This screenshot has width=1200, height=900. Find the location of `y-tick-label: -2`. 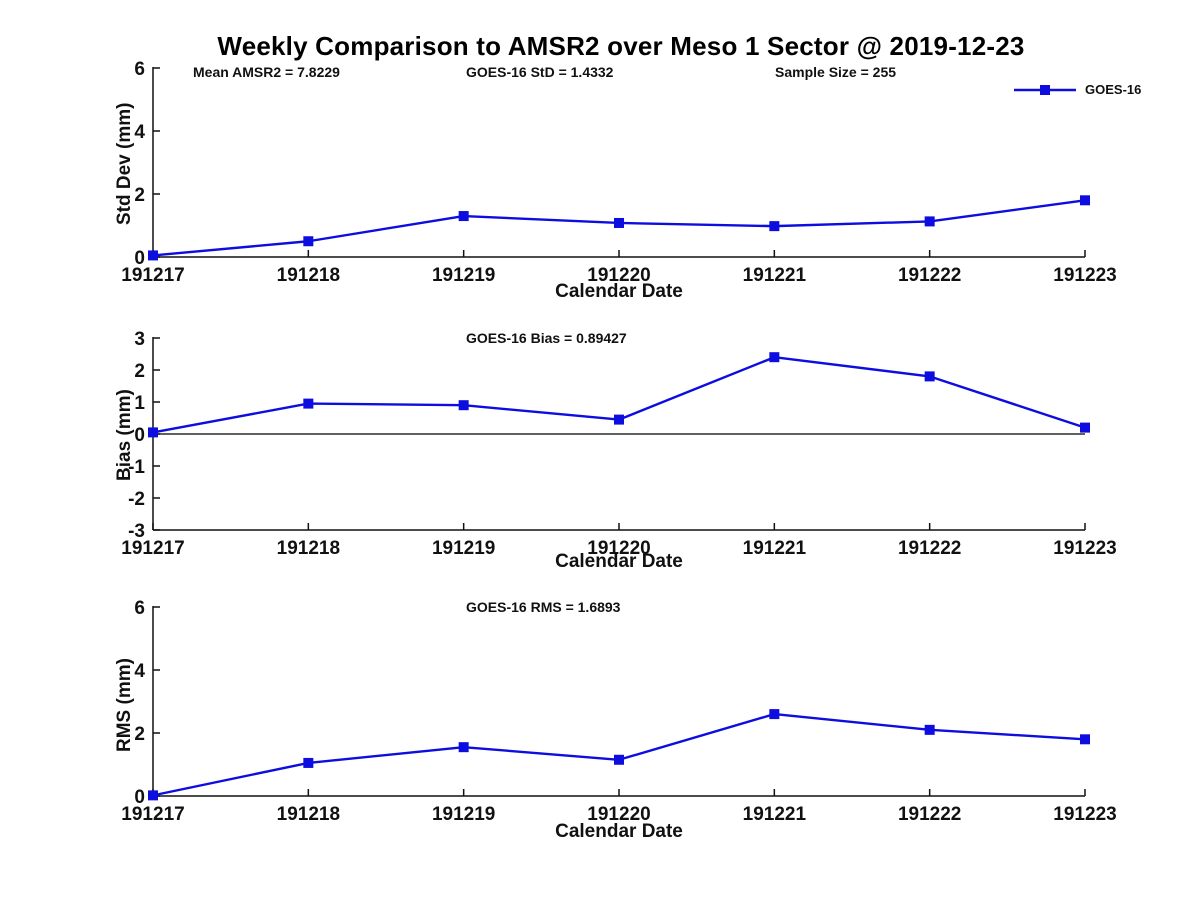

y-tick-label: -2 is located at coordinates (136, 499).